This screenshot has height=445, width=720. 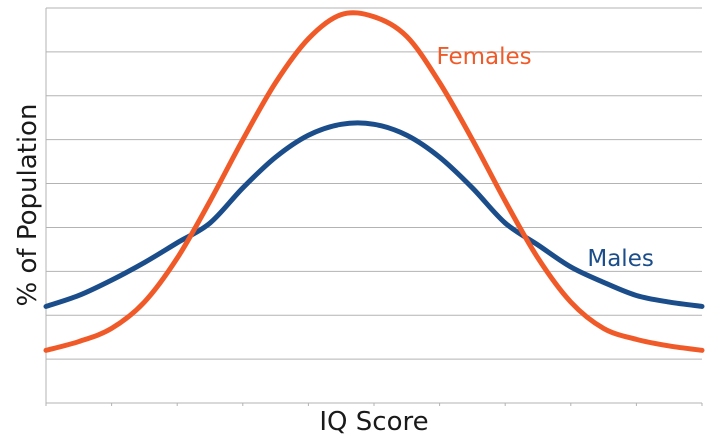 I want to click on x-axis-title: IQ Score, so click(x=373, y=422).